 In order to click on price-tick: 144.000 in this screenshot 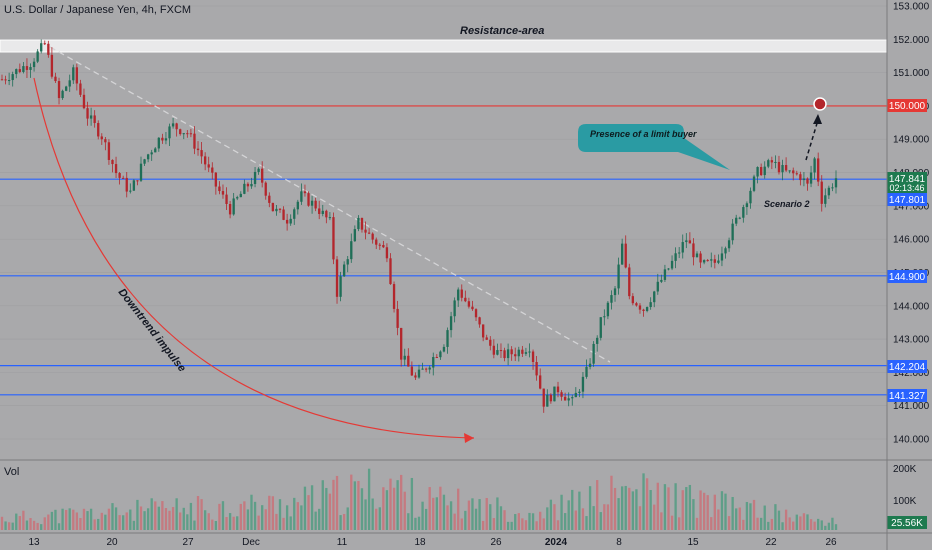, I will do `click(911, 306)`.